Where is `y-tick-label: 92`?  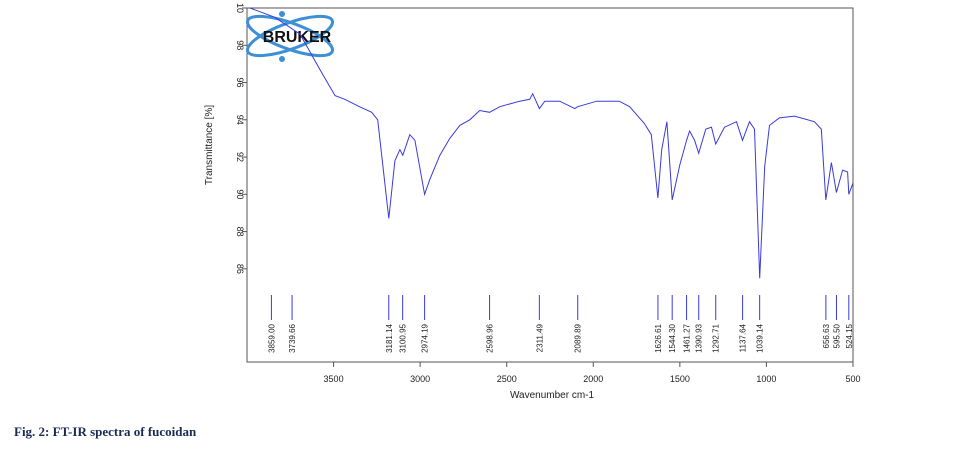
y-tick-label: 92 is located at coordinates (240, 157).